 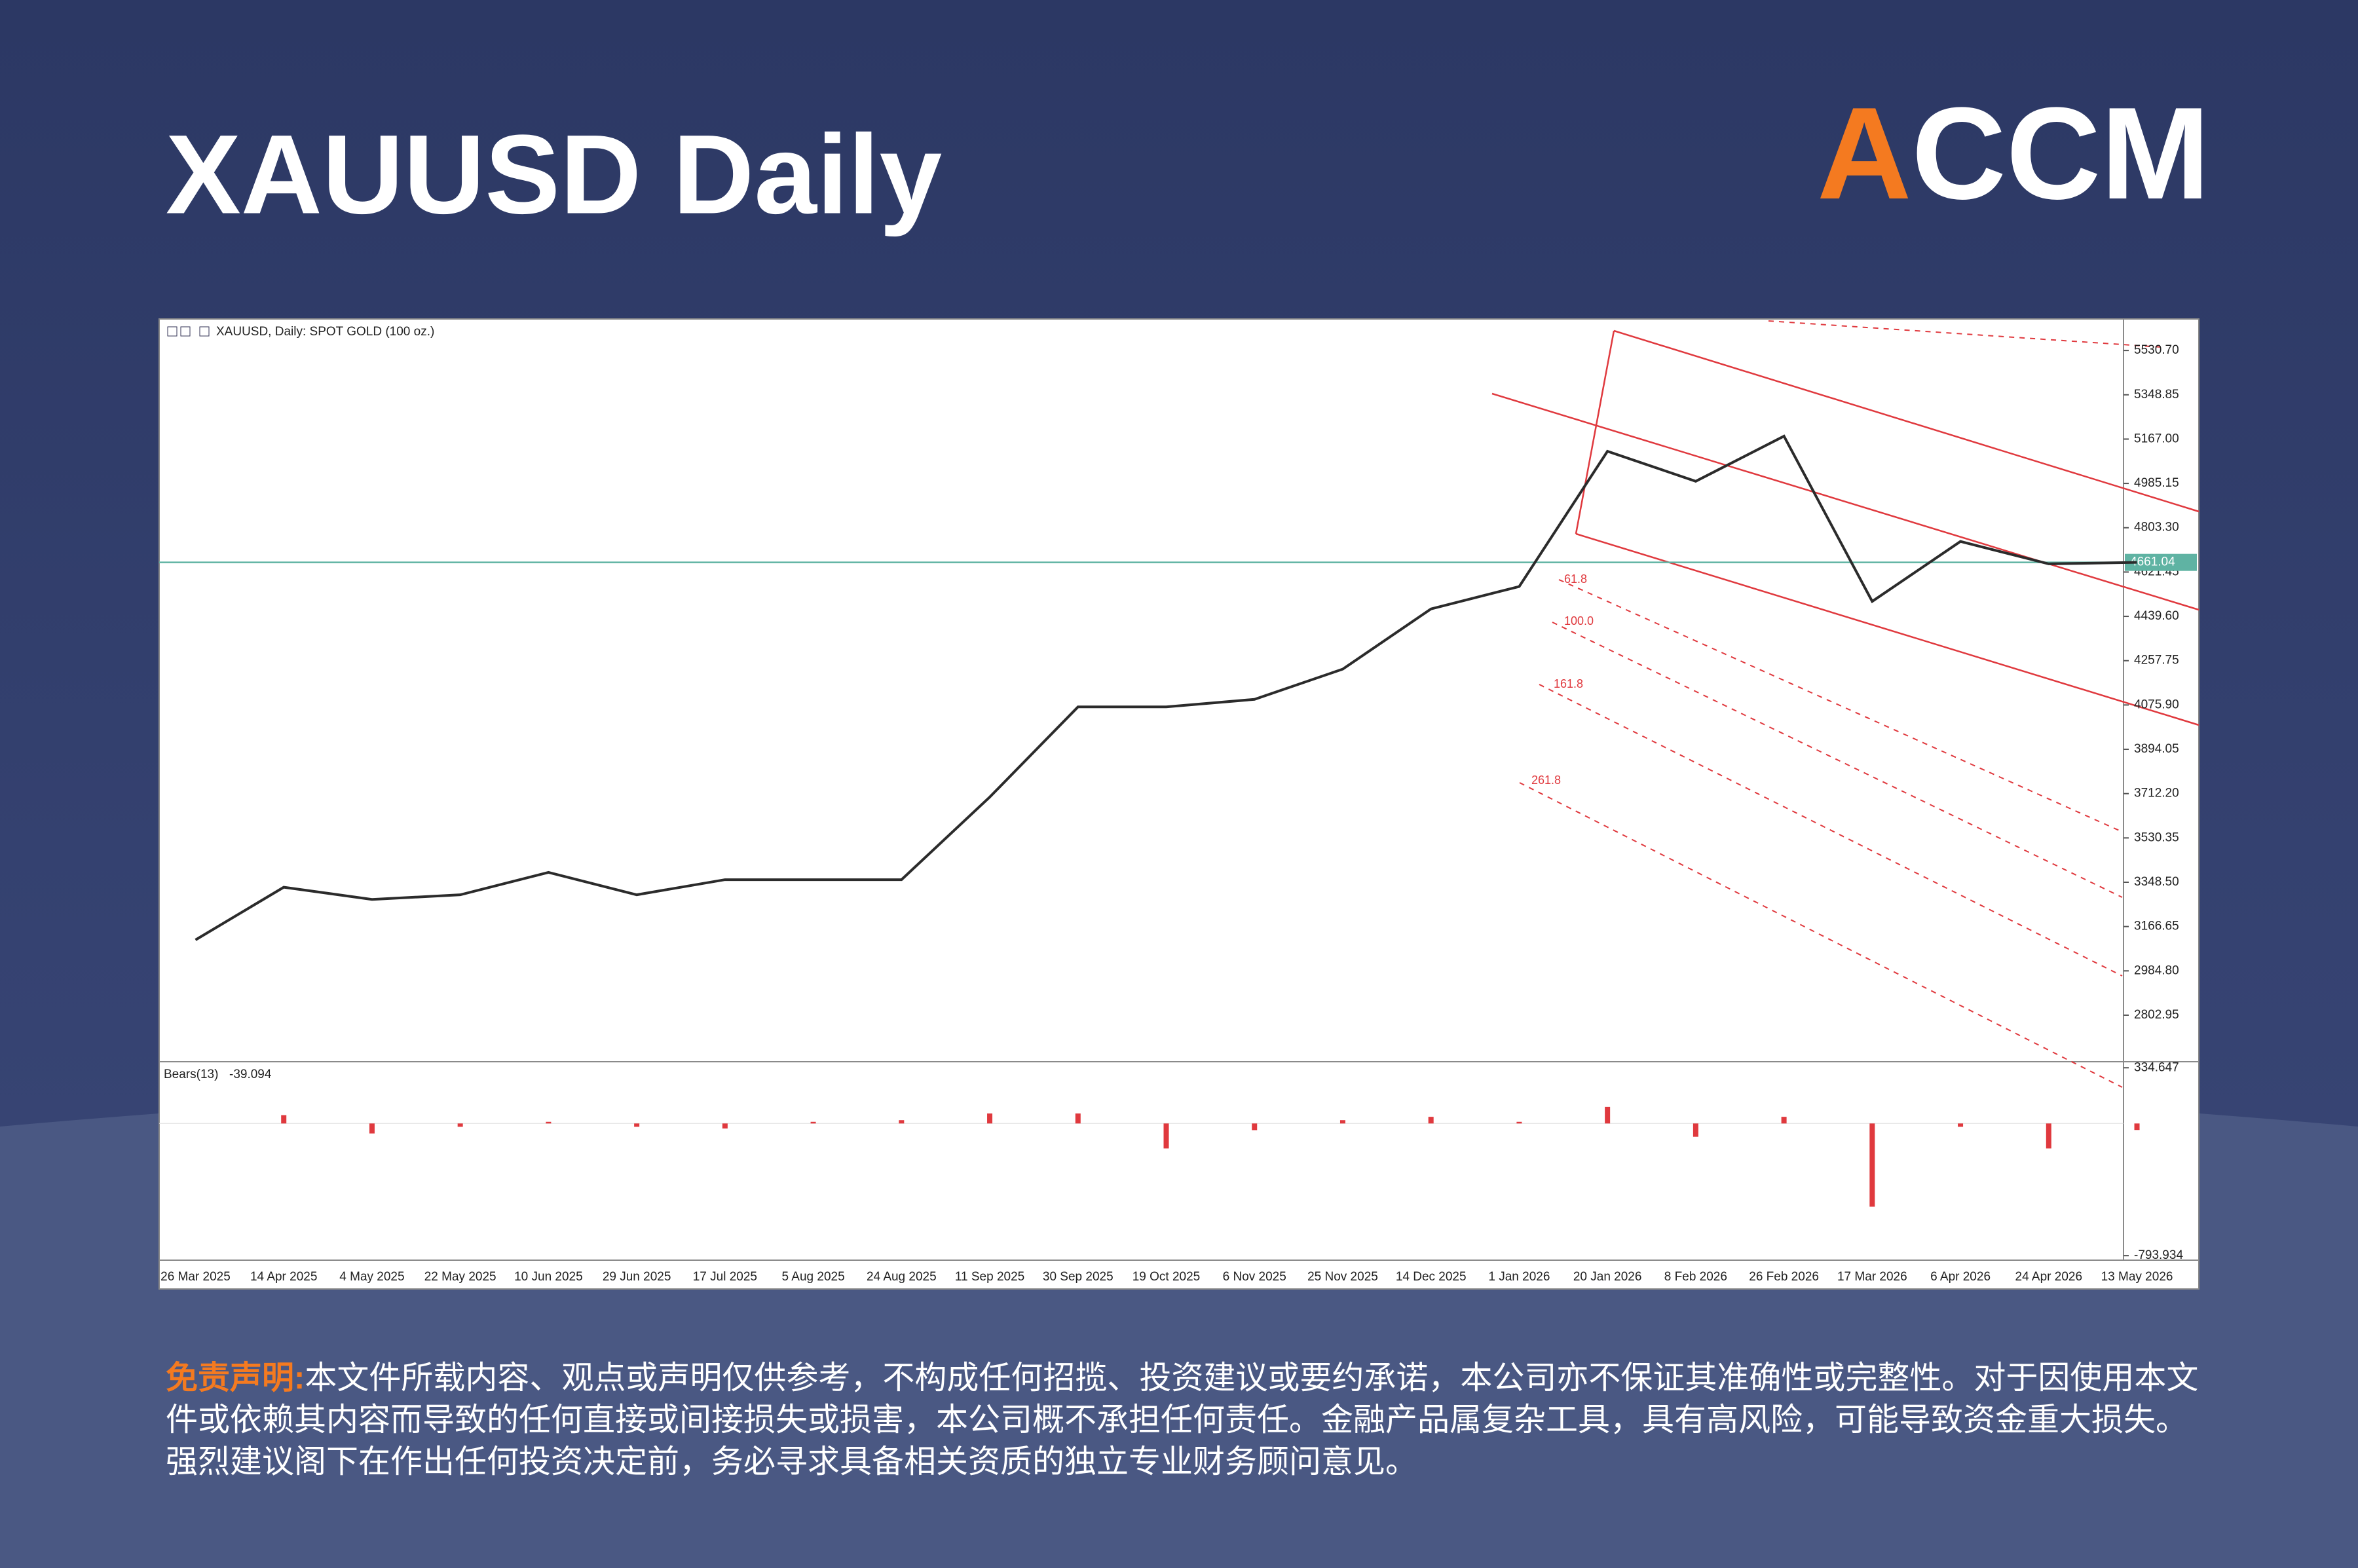 What do you see at coordinates (2048, 1277) in the screenshot?
I see `x-tick-label: 24 Apr 2026` at bounding box center [2048, 1277].